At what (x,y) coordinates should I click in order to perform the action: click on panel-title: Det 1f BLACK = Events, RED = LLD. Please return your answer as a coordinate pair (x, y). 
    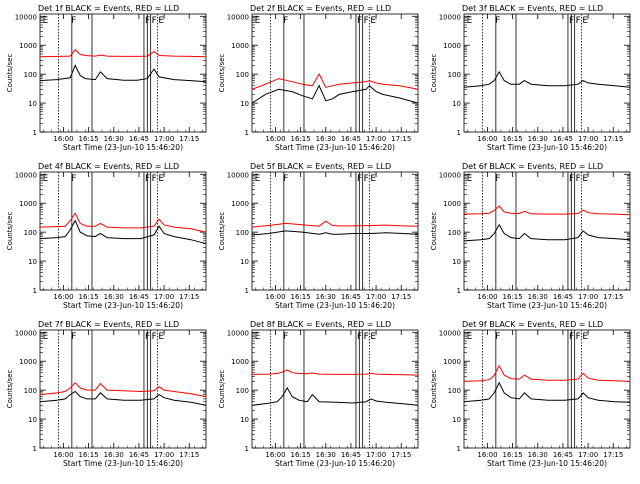
    Looking at the image, I should click on (108, 8).